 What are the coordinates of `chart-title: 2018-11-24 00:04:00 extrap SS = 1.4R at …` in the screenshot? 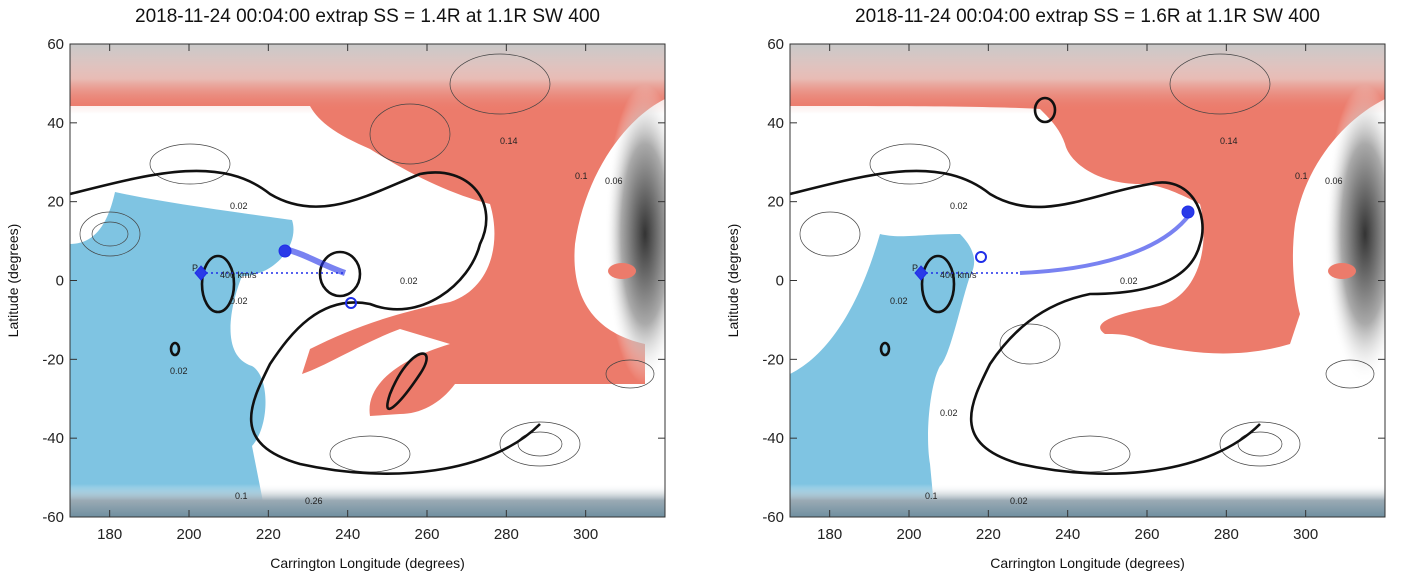 It's located at (367, 16).